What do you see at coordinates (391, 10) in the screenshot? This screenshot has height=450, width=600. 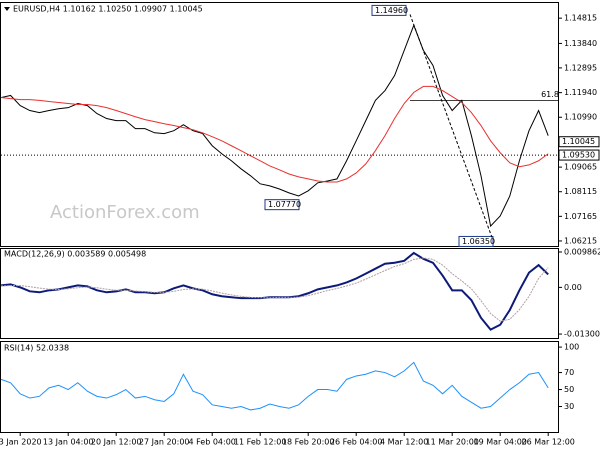 I see `annotation-label: 1.14960` at bounding box center [391, 10].